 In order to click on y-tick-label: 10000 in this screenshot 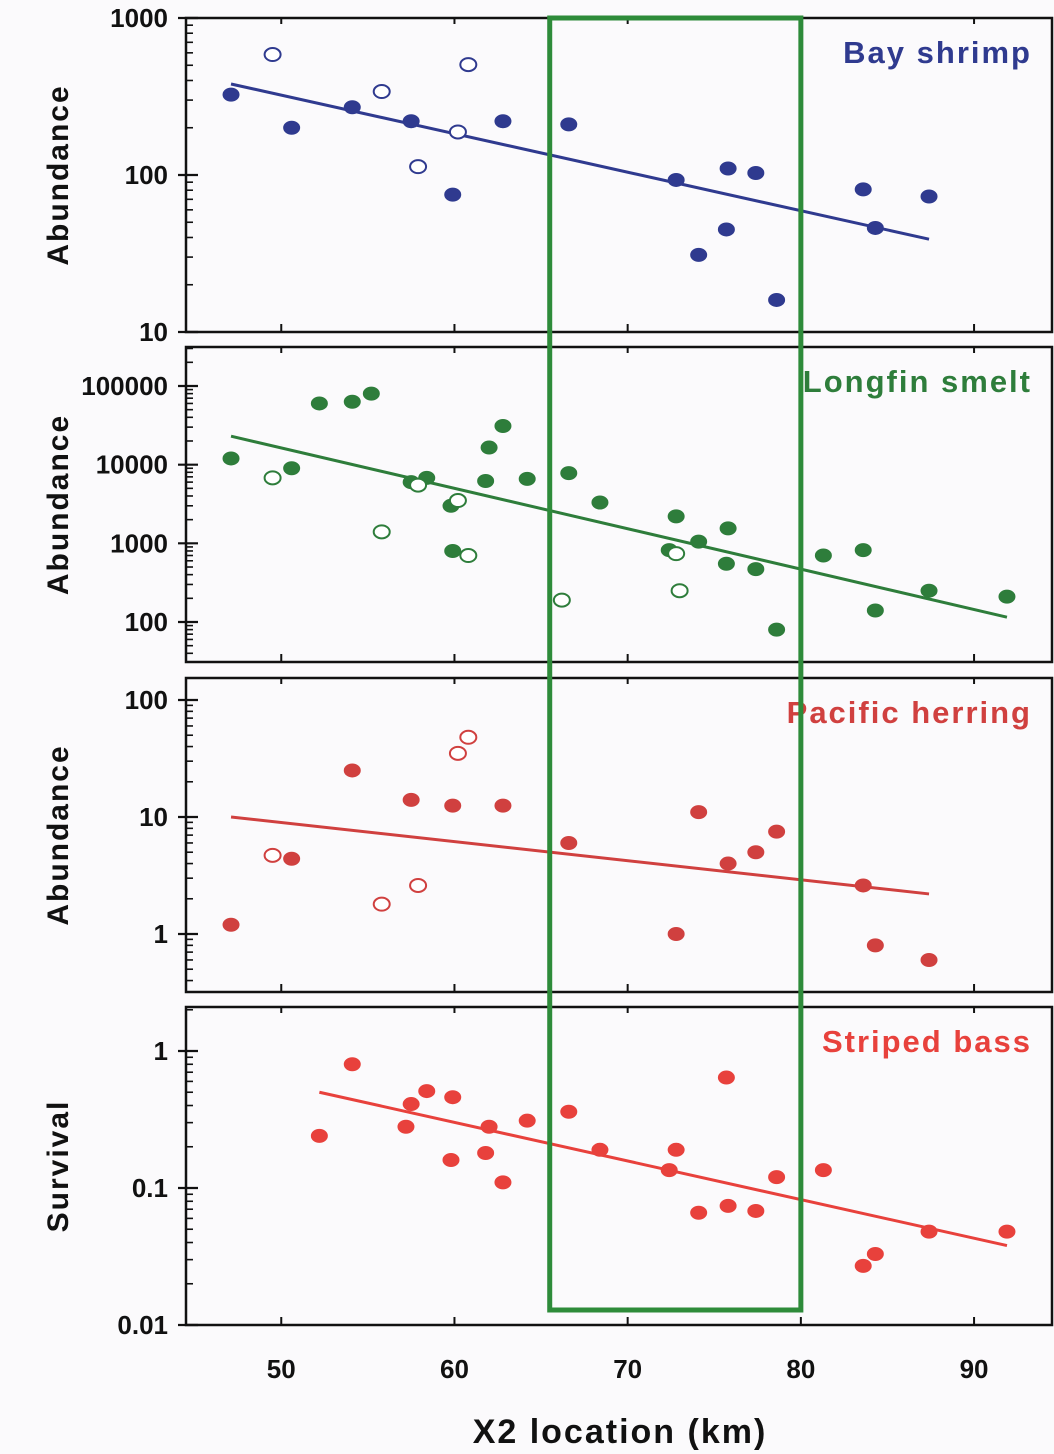, I will do `click(132, 465)`.